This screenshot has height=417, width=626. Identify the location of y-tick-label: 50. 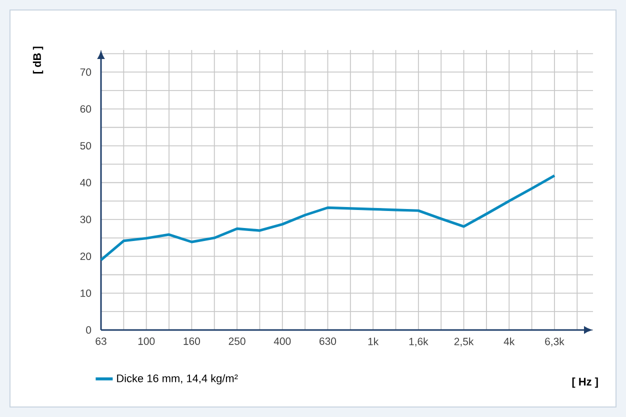
(86, 146).